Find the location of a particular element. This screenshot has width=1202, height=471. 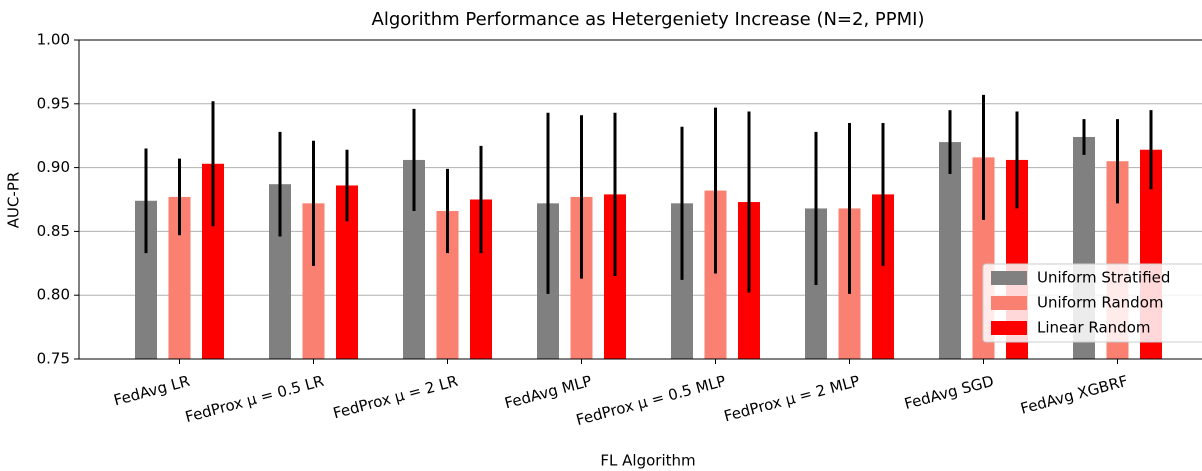

legend-label: Linear Random is located at coordinates (1094, 328).